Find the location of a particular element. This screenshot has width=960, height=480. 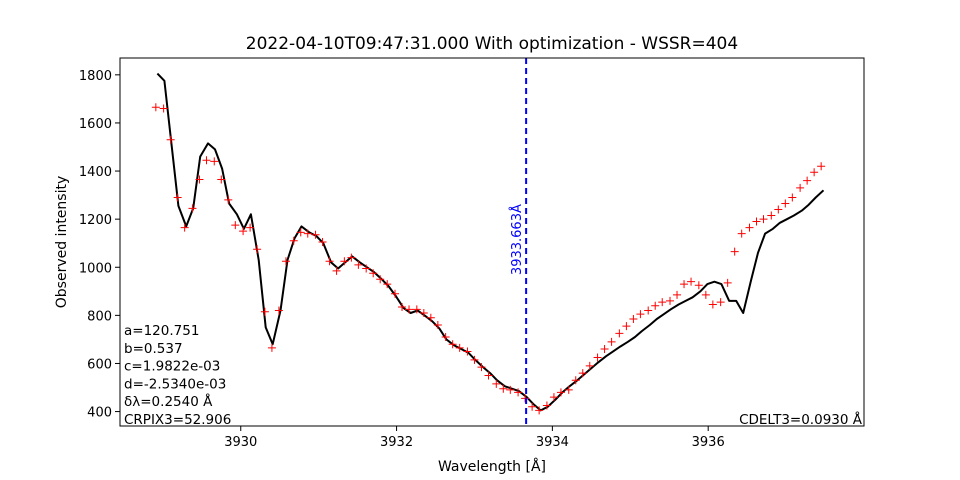

x-tick-label: 3930 is located at coordinates (240, 442).